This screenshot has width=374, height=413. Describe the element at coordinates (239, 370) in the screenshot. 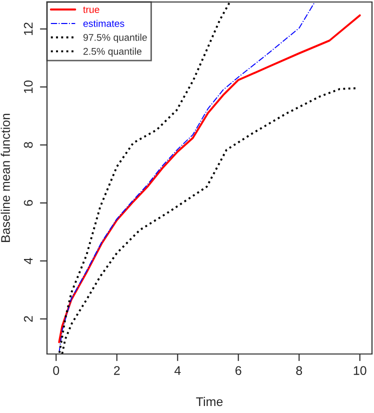

I see `x-tick-label: 6` at that location.